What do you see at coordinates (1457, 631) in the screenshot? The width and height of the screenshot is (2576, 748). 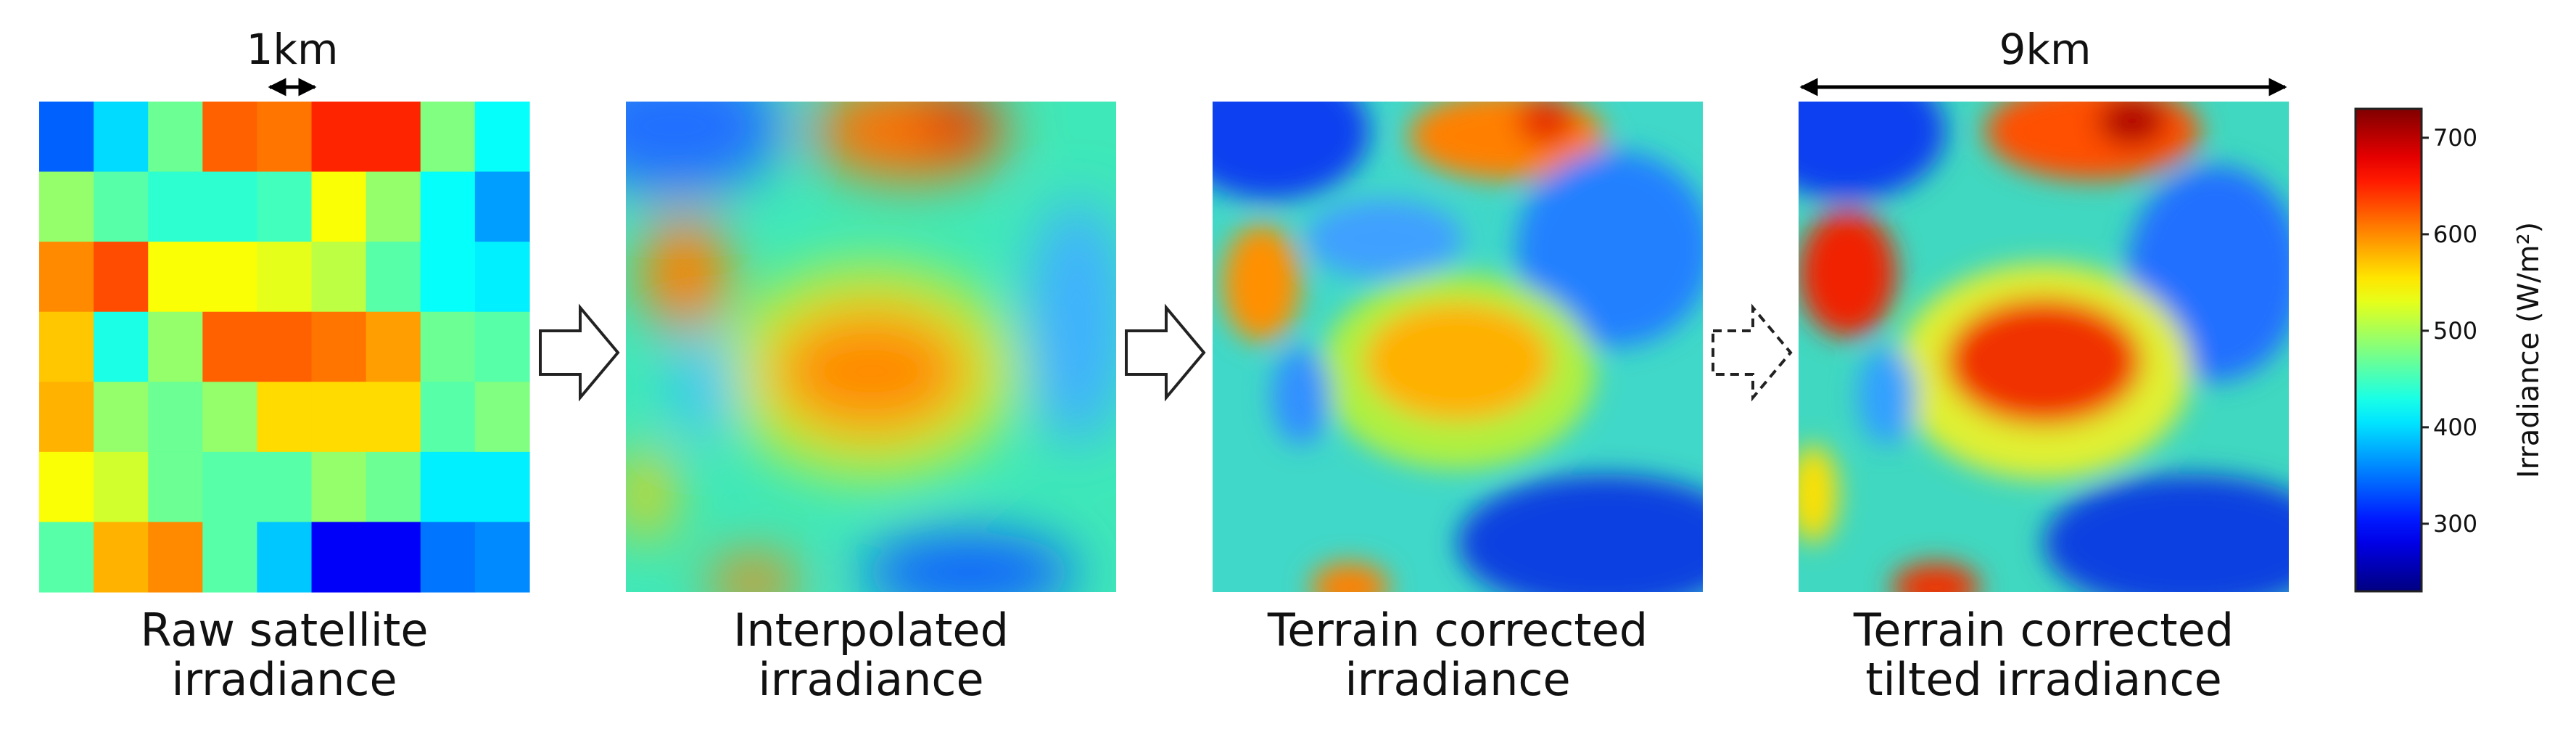 I see `panel-caption: Terrain corrected` at bounding box center [1457, 631].